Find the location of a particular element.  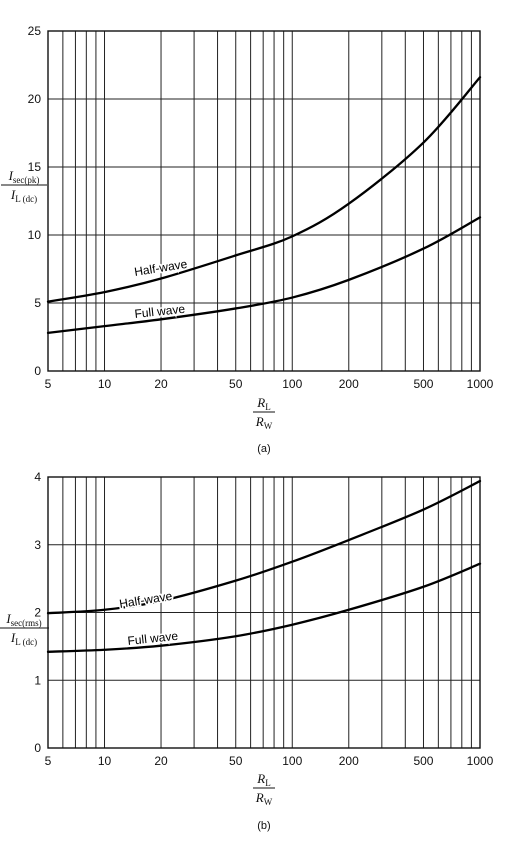

y-tick-label: 3 is located at coordinates (37, 545).